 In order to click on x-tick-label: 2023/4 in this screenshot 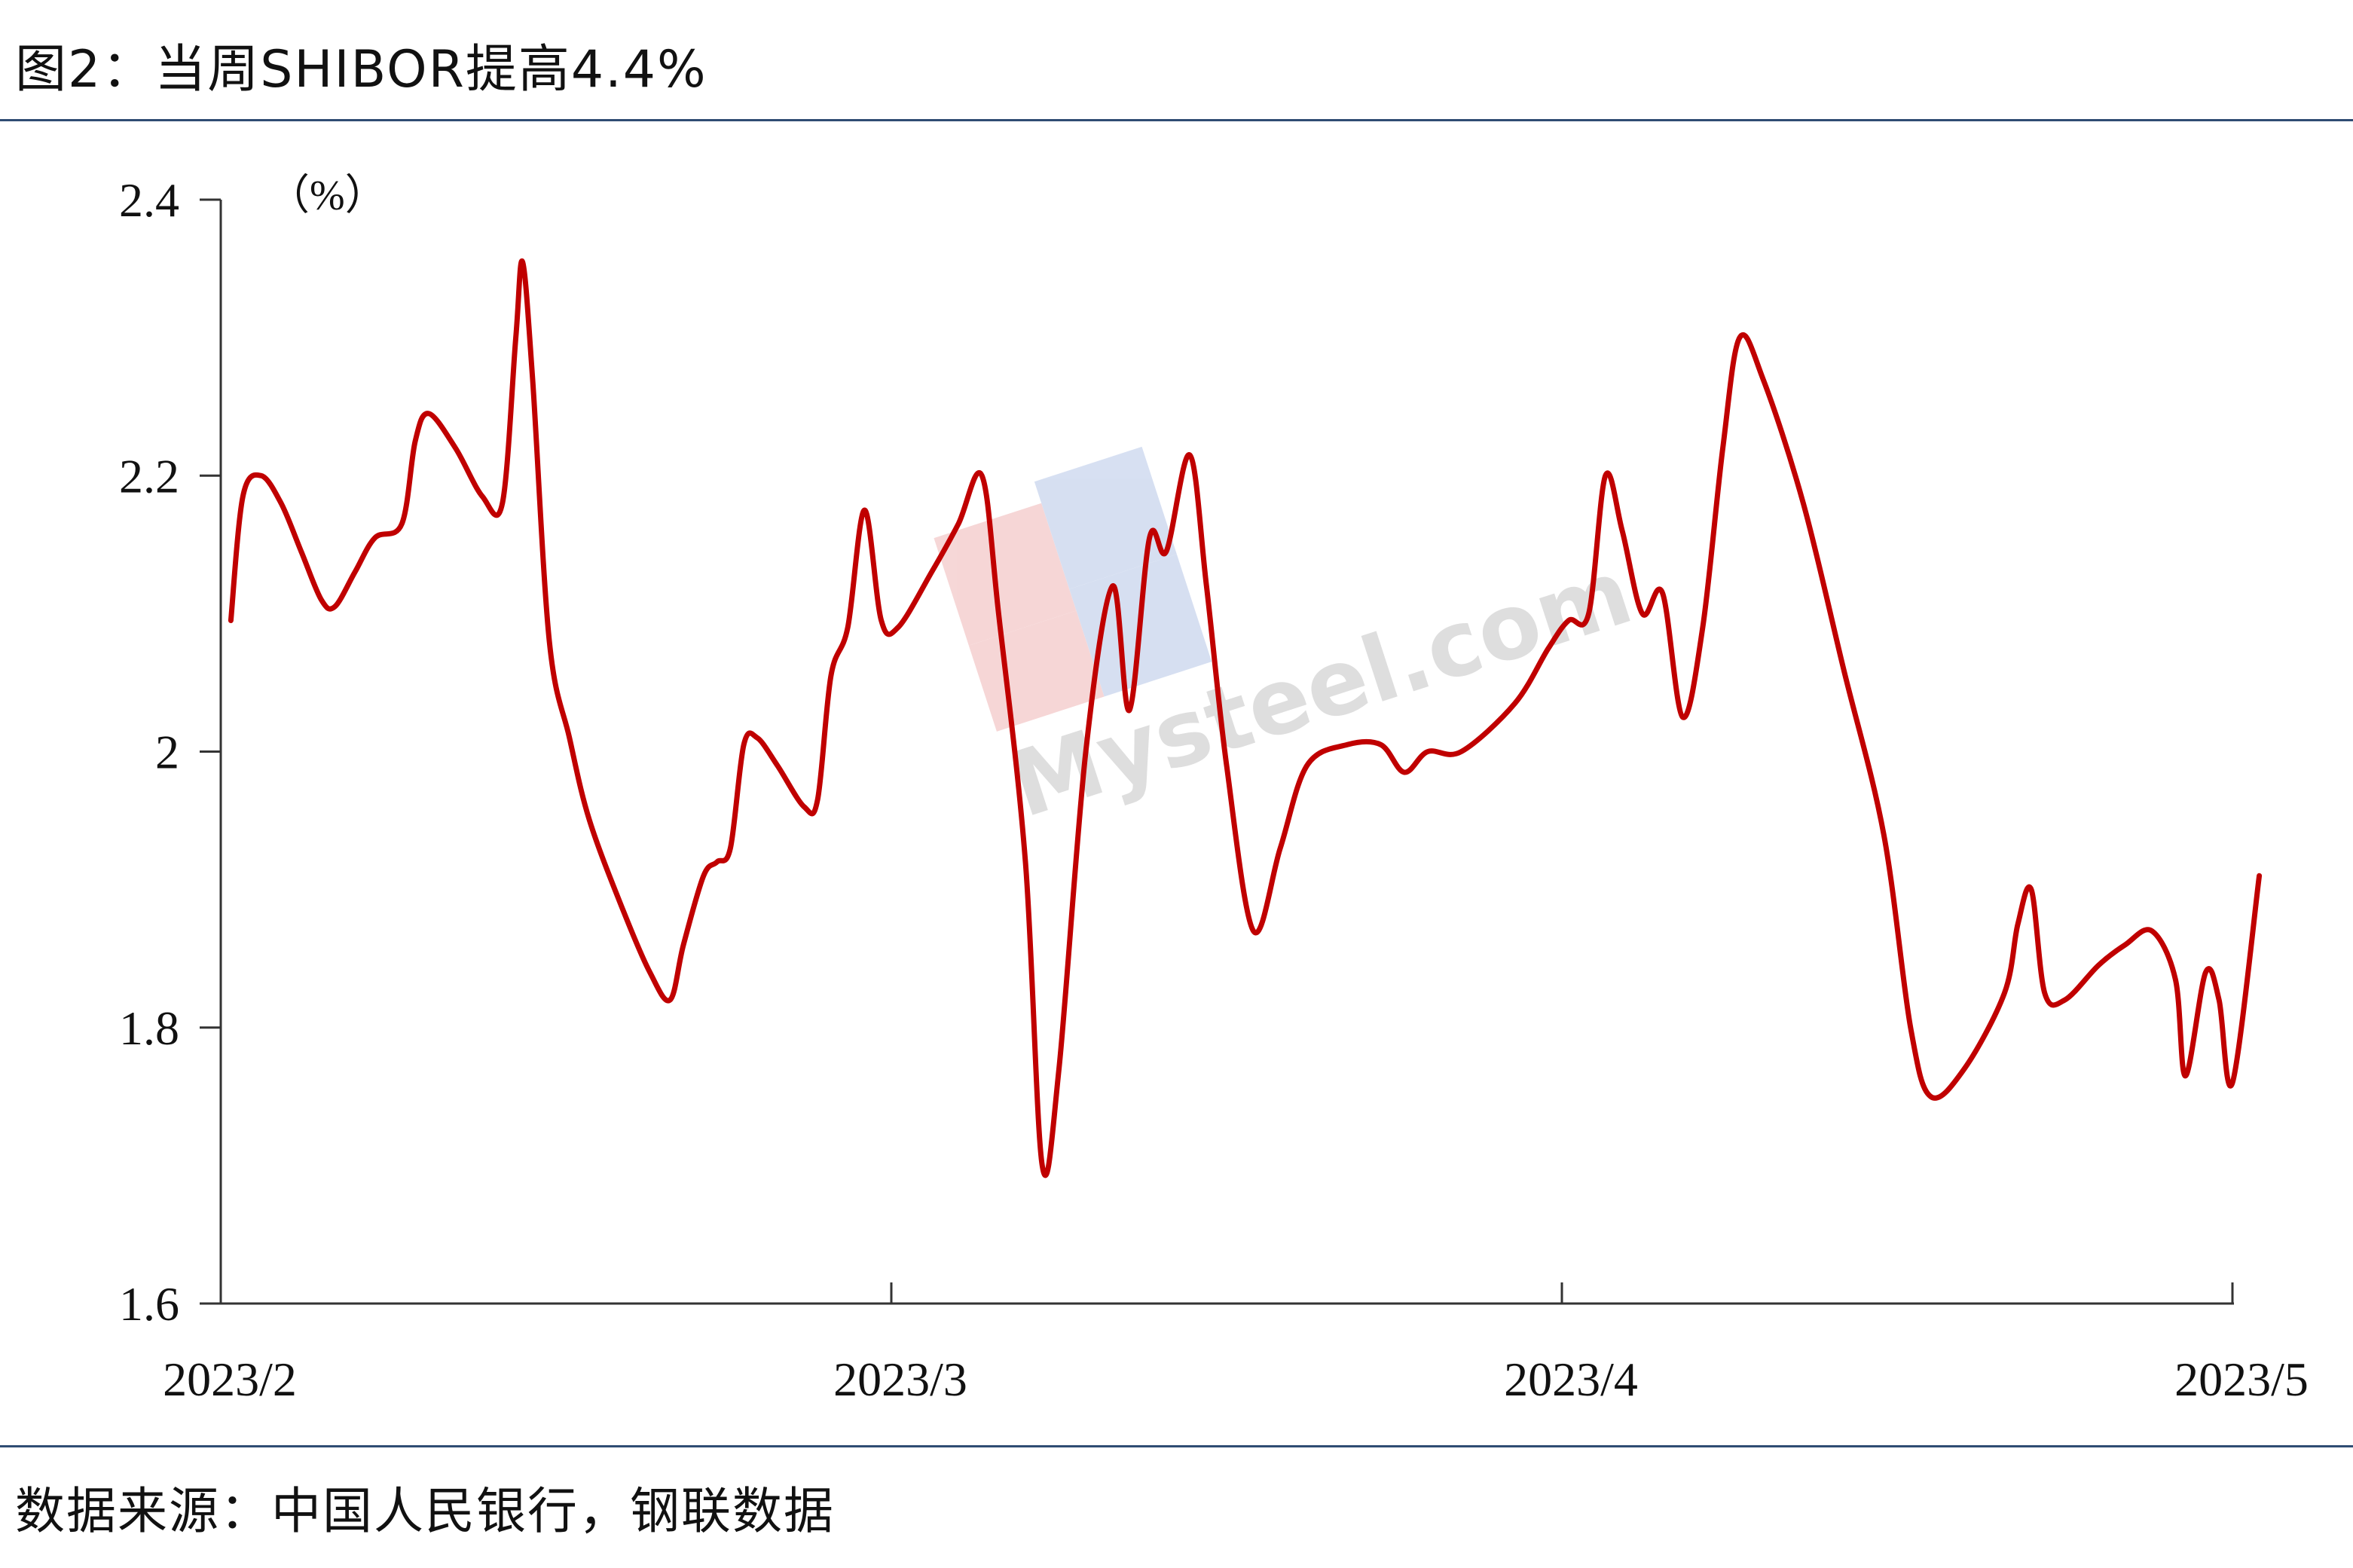, I will do `click(1571, 1379)`.